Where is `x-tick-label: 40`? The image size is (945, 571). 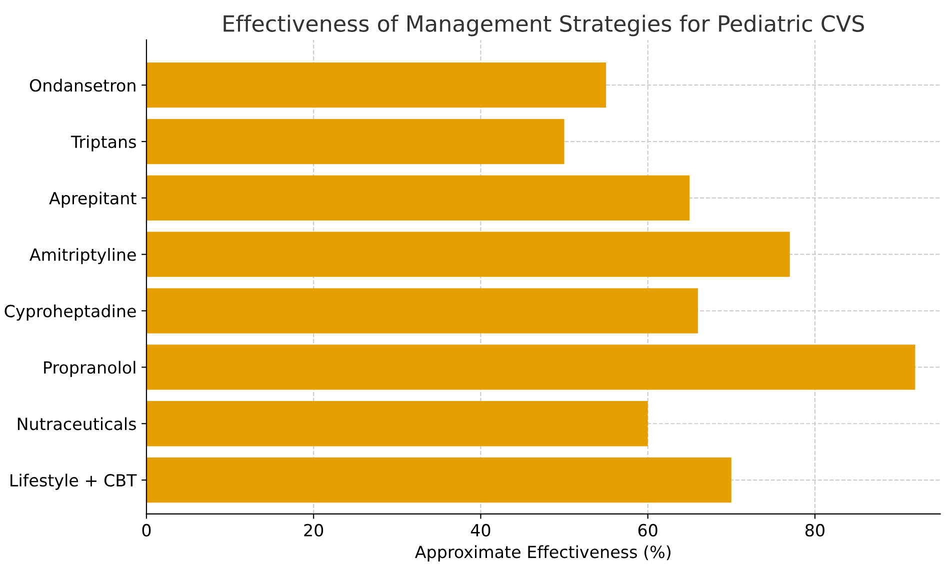
x-tick-label: 40 is located at coordinates (480, 530).